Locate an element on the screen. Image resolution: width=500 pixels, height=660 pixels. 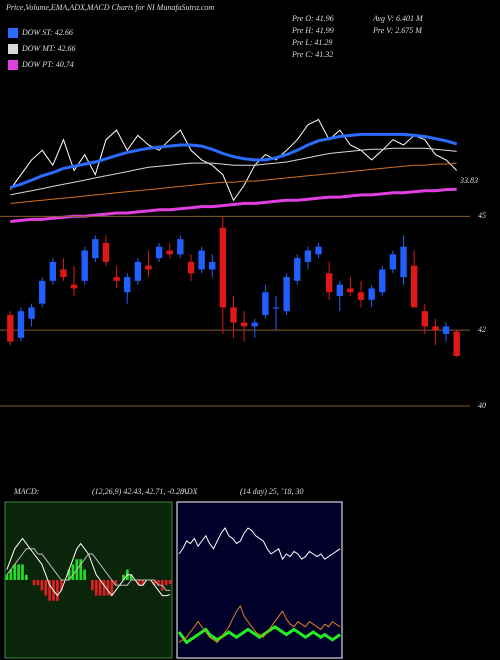
annotation: Pre O: 41.96 is located at coordinates (312, 18).